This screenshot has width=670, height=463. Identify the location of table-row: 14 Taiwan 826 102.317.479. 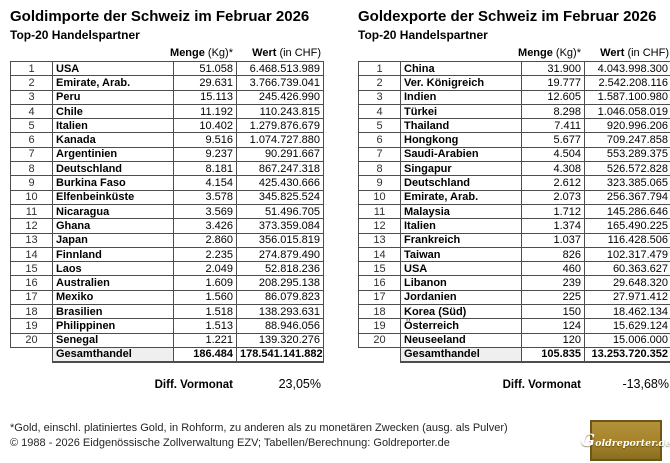
(514, 254).